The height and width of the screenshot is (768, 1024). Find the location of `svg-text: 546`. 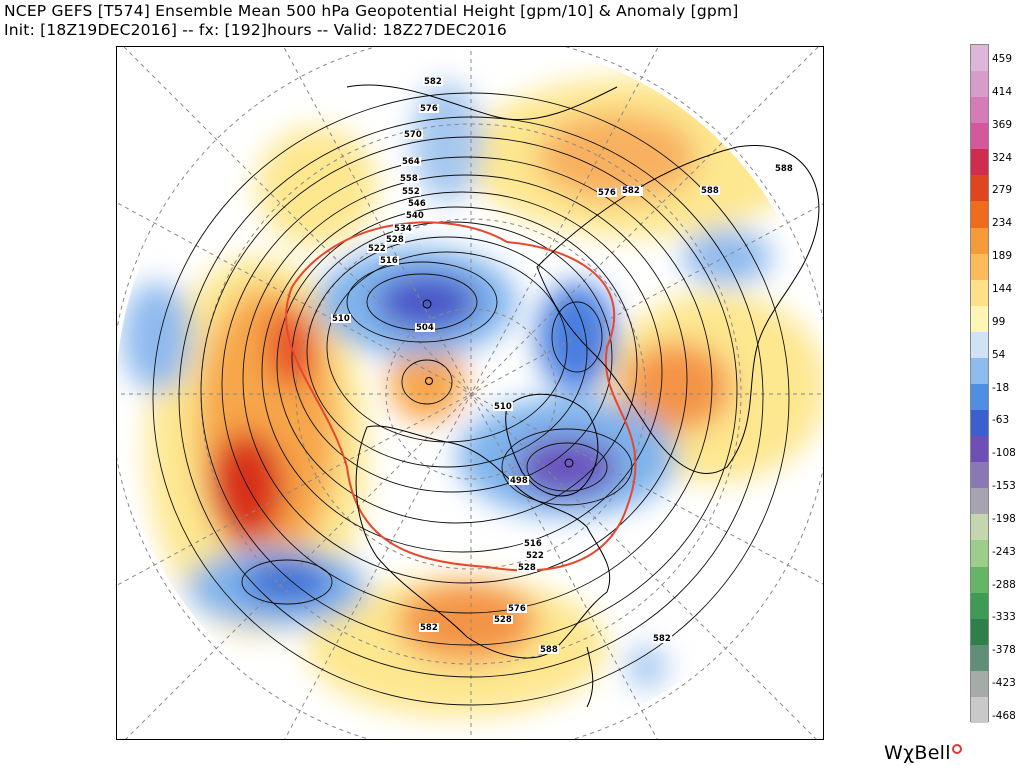

svg-text: 546 is located at coordinates (417, 204).